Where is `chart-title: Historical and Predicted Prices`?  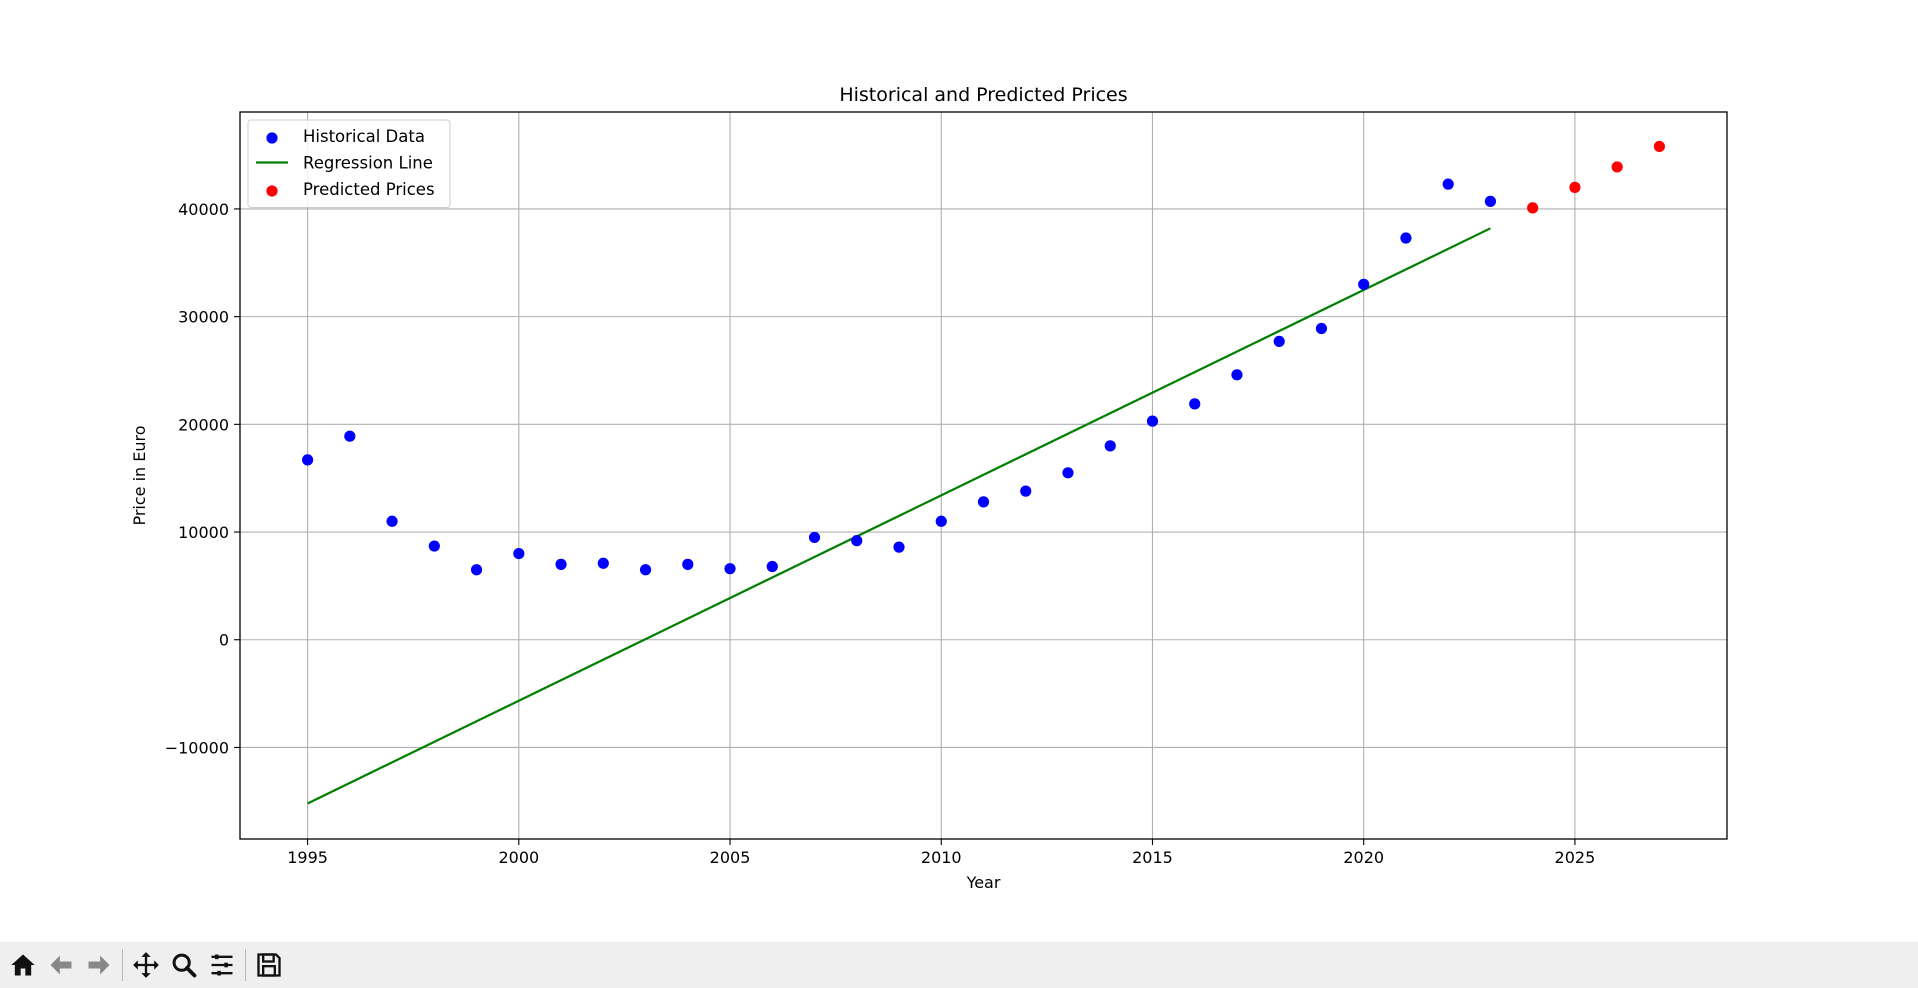 chart-title: Historical and Predicted Prices is located at coordinates (983, 95).